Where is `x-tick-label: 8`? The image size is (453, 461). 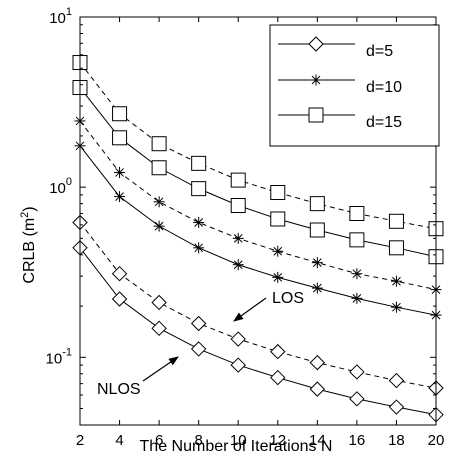 x-tick-label: 8 is located at coordinates (198, 440).